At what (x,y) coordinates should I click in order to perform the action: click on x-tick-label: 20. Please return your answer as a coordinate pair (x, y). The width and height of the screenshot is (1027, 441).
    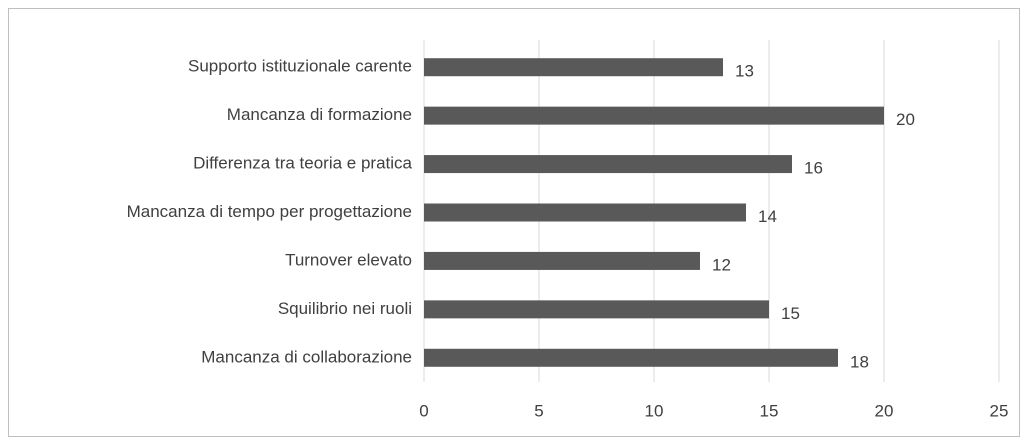
    Looking at the image, I should click on (884, 410).